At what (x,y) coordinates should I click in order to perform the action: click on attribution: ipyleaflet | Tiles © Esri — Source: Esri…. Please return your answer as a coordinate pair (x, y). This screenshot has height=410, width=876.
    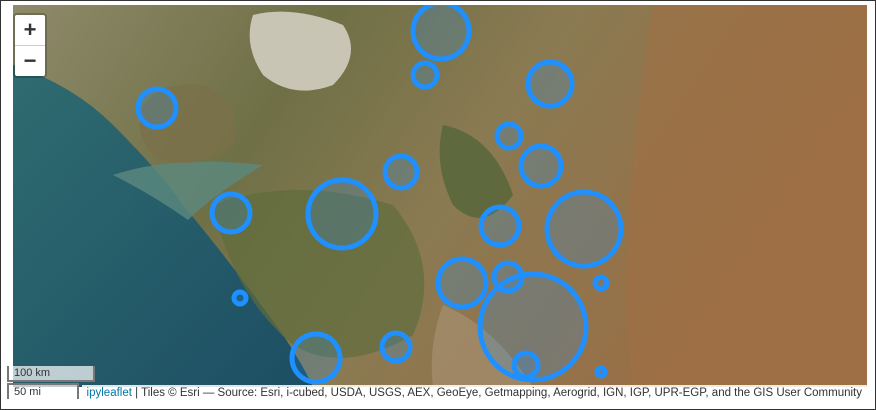
    Looking at the image, I should click on (474, 393).